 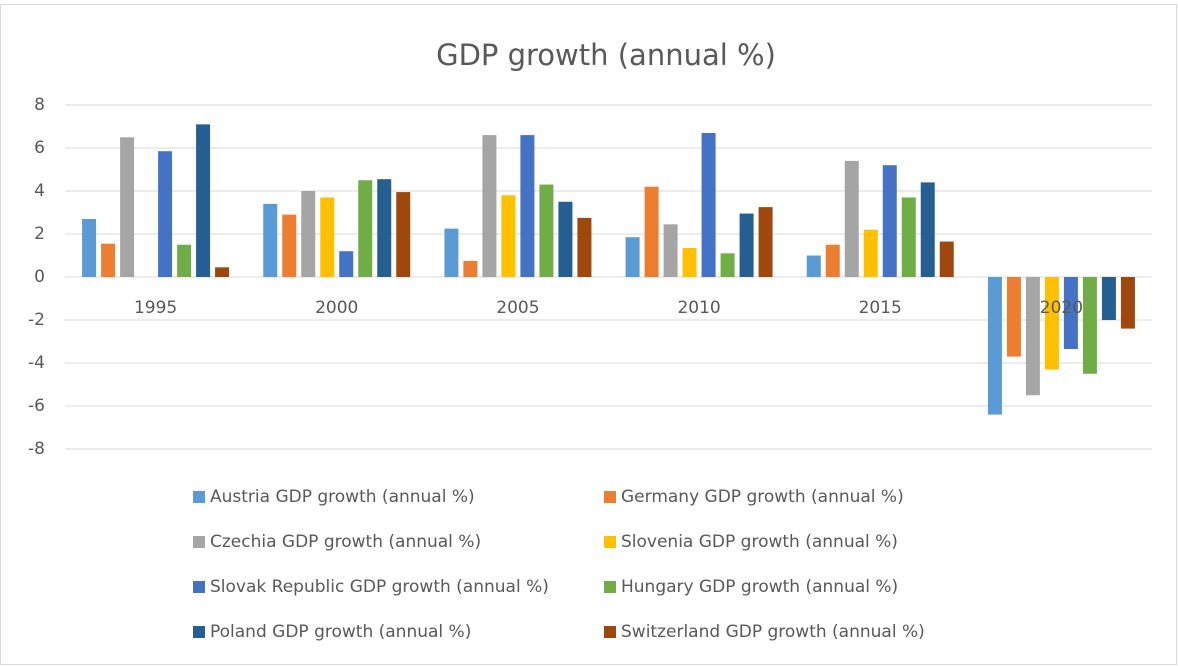 What do you see at coordinates (698, 308) in the screenshot?
I see `x-tick-label: 2010` at bounding box center [698, 308].